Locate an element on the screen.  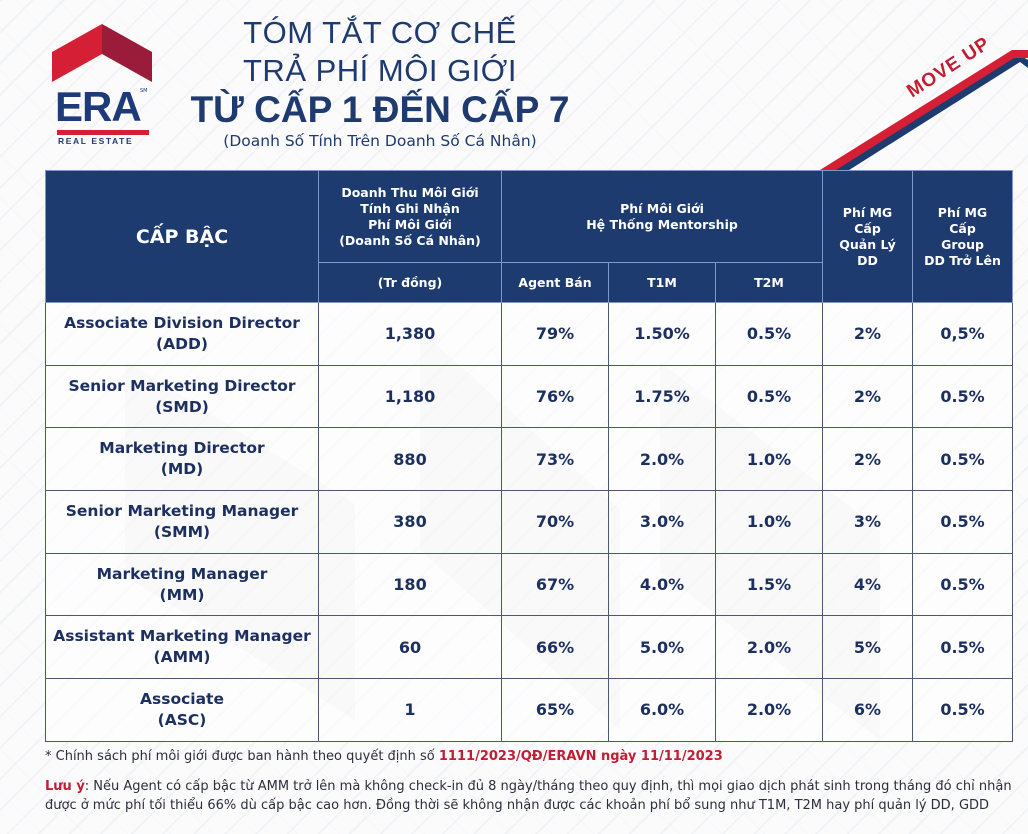
header-group-fee: Phí MG Cấp Group DD Trở Lên is located at coordinates (962, 236).